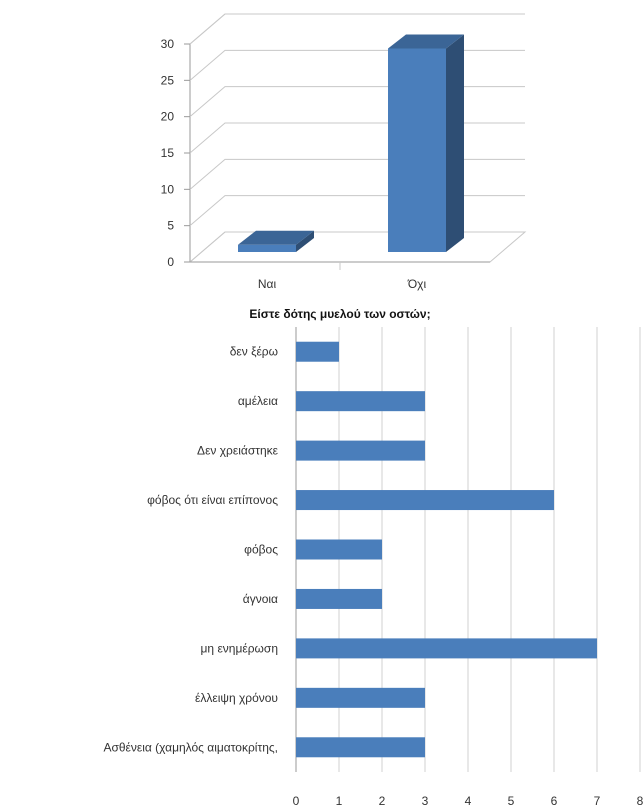 The height and width of the screenshot is (812, 643). Describe the element at coordinates (254, 352) in the screenshot. I see `category-label: δεν ξέρω` at that location.